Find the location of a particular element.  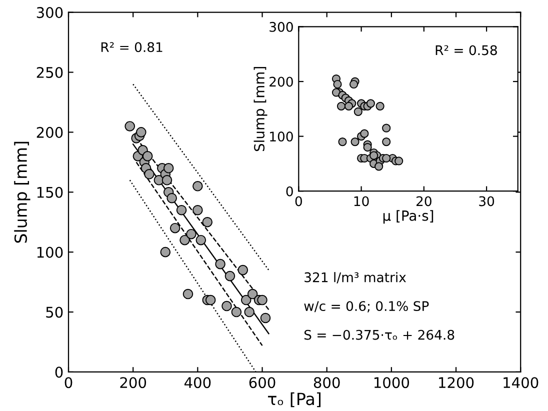

annotation: R² = 0.81 is located at coordinates (131, 47).